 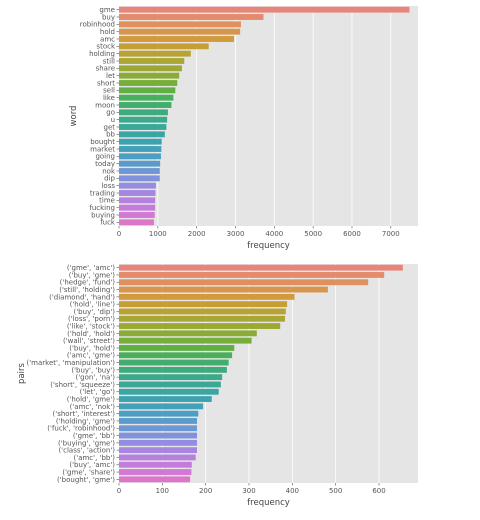 I want to click on y-tick-label: ('gme', 'amc'), so click(x=91, y=268).